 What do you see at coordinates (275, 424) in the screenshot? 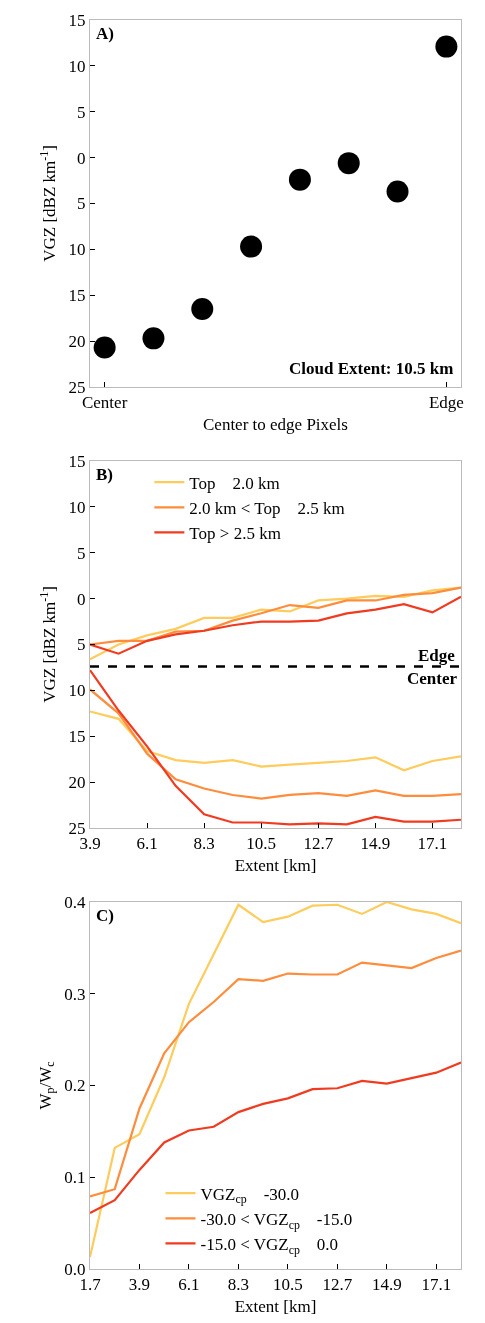
I see `x-axis-title: Center to edge Pixels` at bounding box center [275, 424].